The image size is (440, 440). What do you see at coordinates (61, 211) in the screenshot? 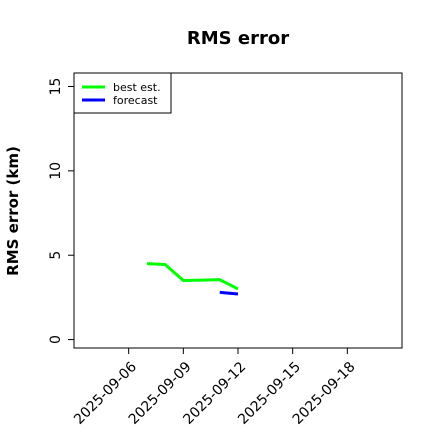
I see `y-axis: 0 5 10 15` at bounding box center [61, 211].